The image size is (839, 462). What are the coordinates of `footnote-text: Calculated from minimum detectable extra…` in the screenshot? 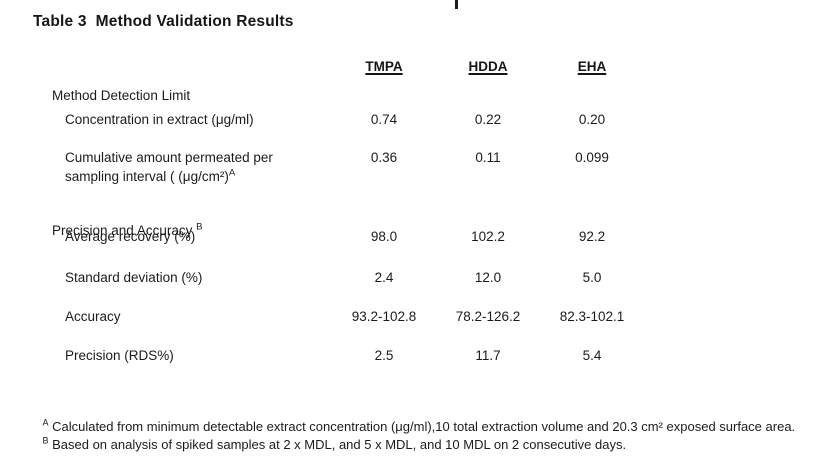 It's located at (424, 426).